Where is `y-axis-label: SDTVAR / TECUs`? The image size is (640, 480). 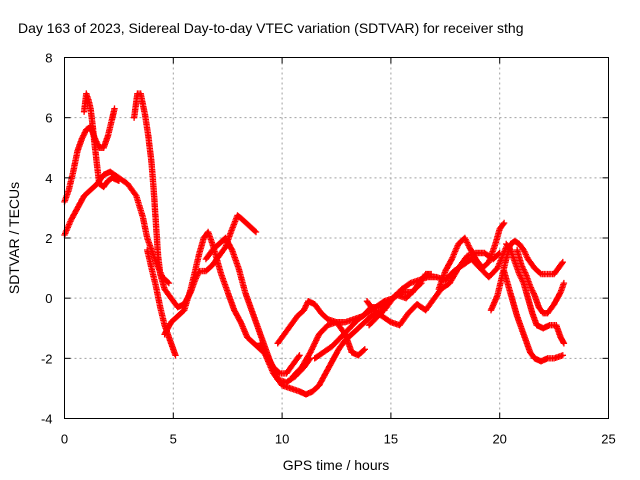
y-axis-label: SDTVAR / TECUs is located at coordinates (14, 238).